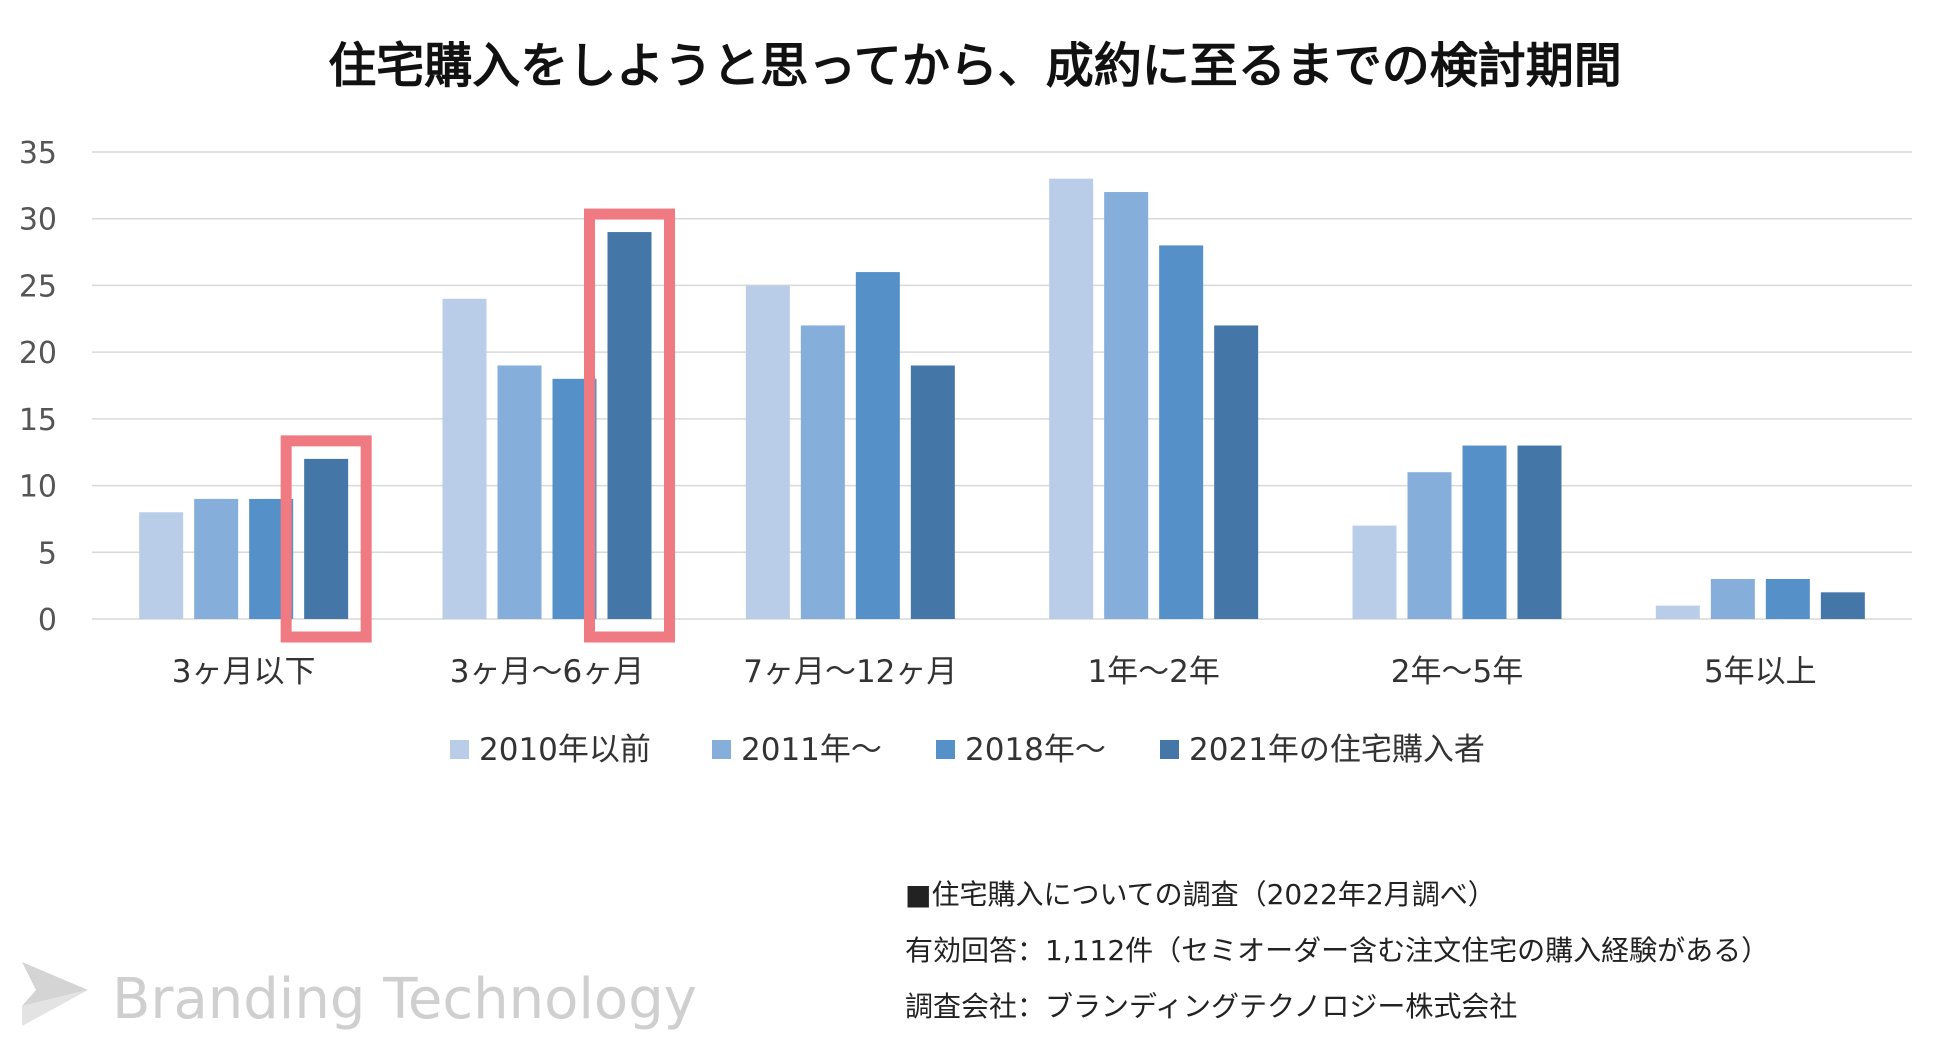 Image resolution: width=1950 pixels, height=1039 pixels. What do you see at coordinates (1153, 672) in the screenshot?
I see `x-category-label: 1年〜2年` at bounding box center [1153, 672].